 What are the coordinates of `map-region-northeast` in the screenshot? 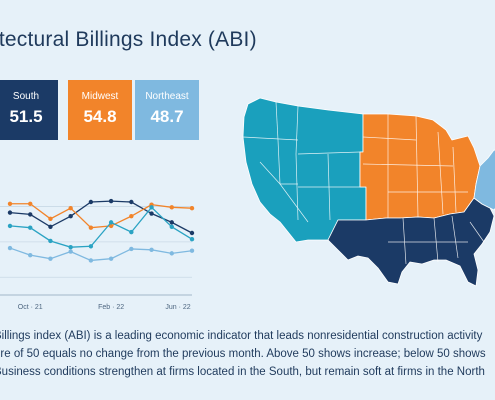 It's located at (484, 180).